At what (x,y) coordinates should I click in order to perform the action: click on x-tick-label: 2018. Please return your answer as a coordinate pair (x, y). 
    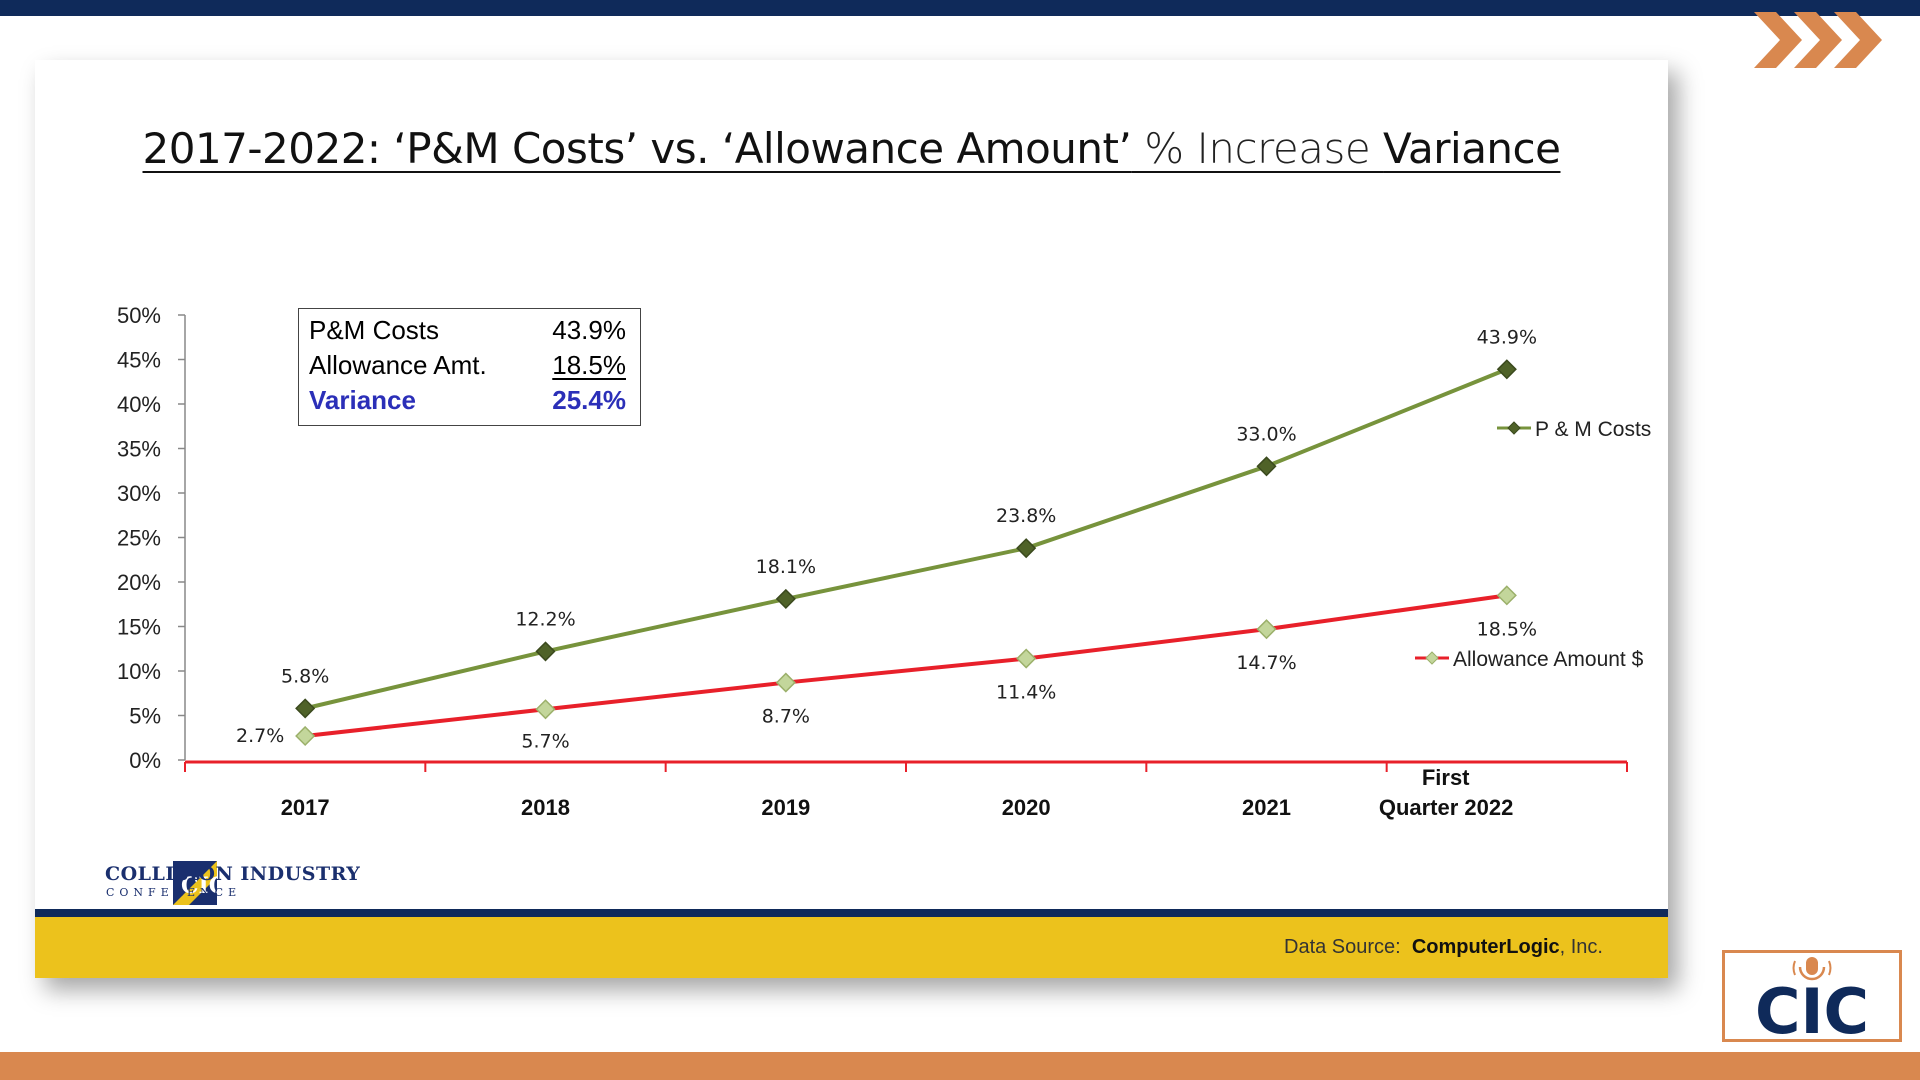
    Looking at the image, I should click on (545, 807).